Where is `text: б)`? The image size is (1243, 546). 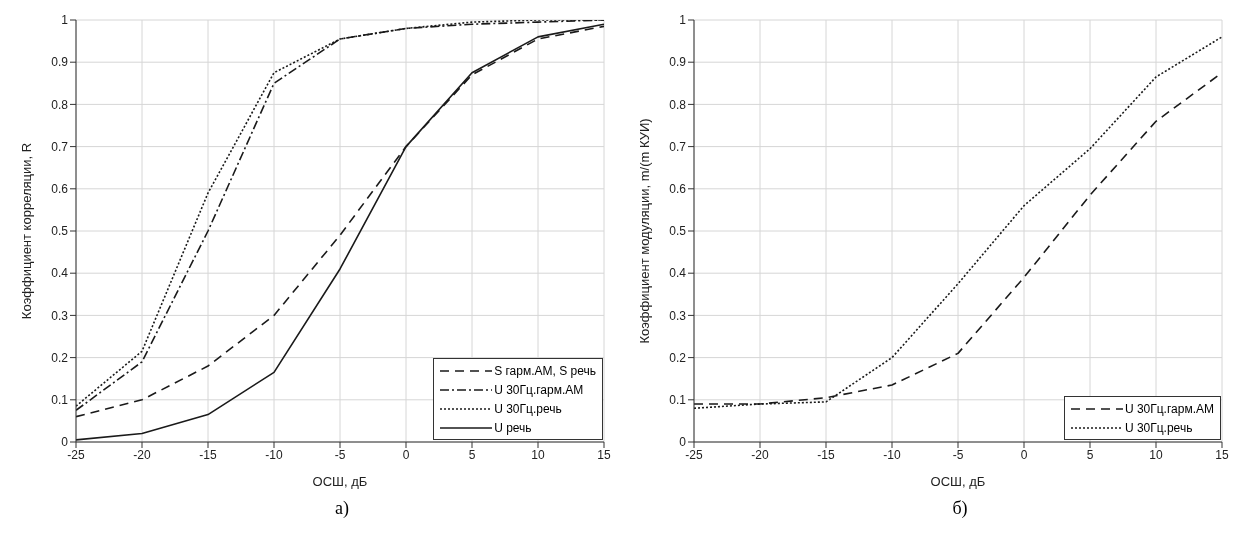 text: б) is located at coordinates (960, 508).